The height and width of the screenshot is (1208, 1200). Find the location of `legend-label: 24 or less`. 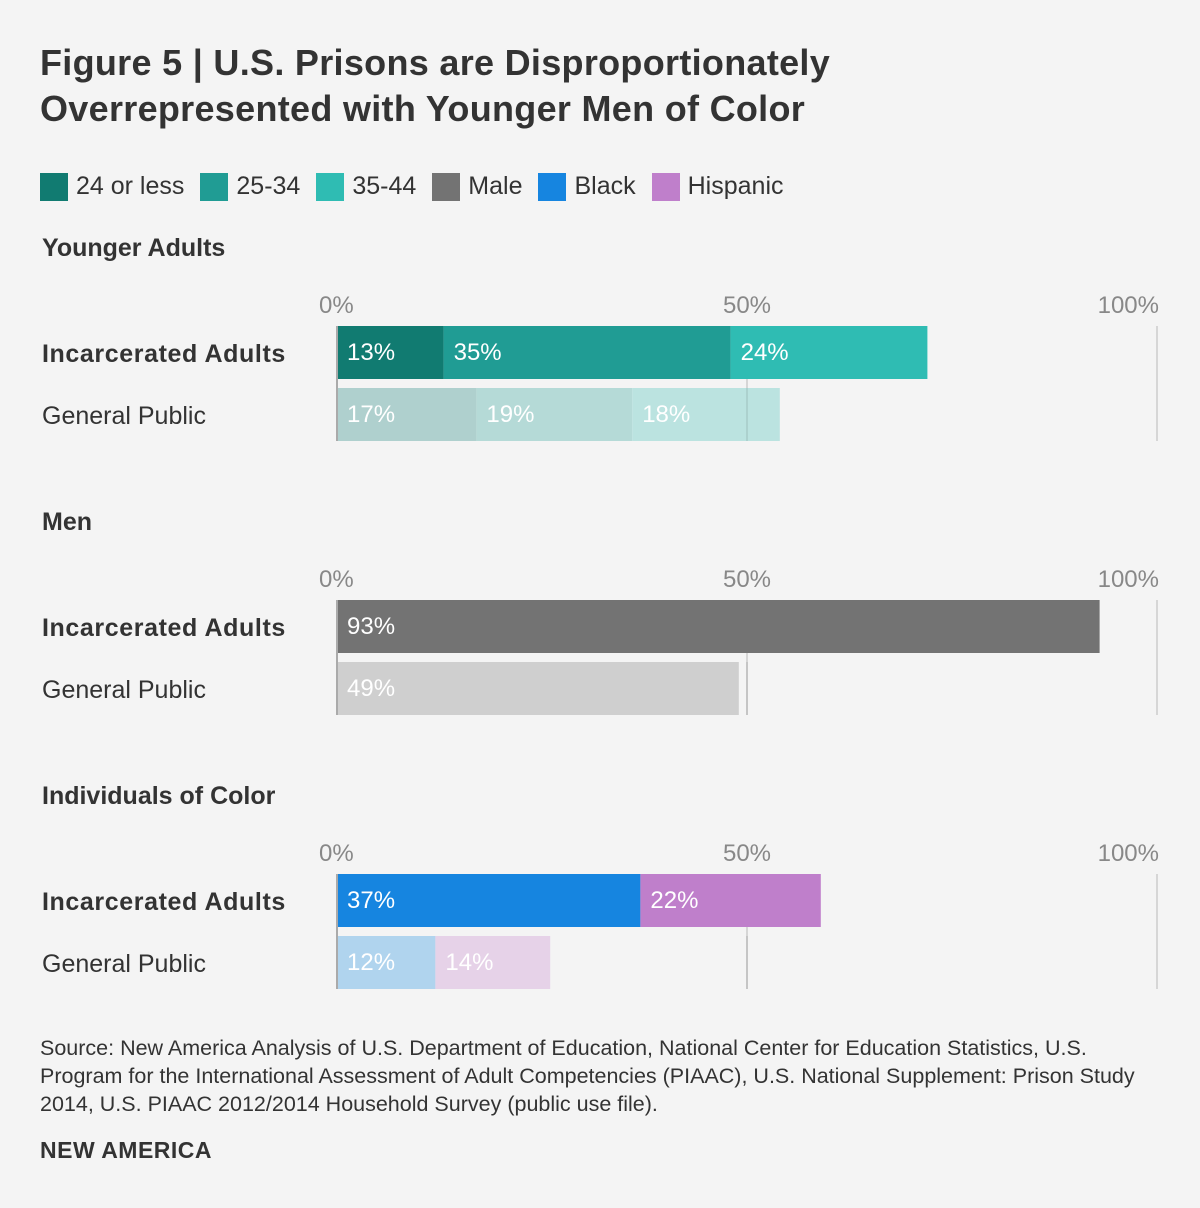

legend-label: 24 or less is located at coordinates (130, 186).